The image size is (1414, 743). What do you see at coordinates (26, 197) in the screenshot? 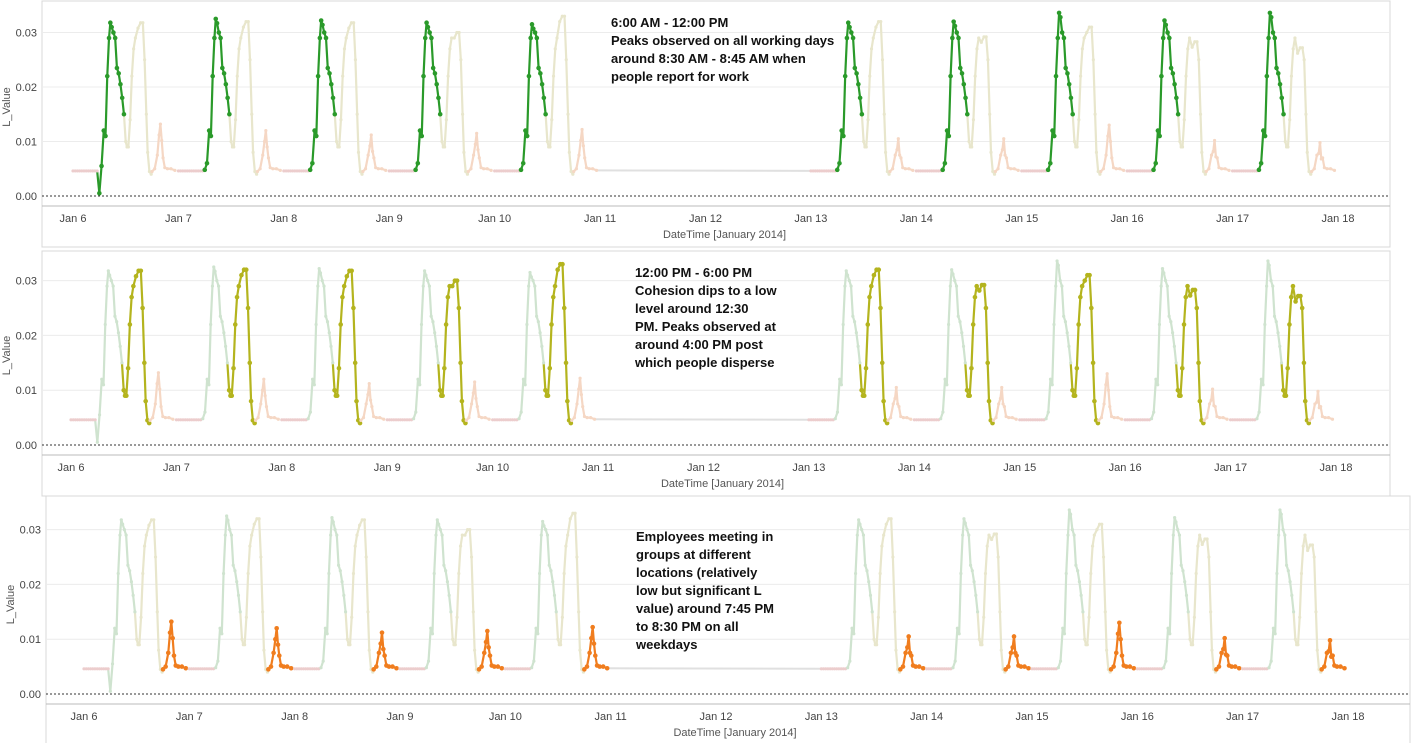
I see `y-tick-label: 0.00` at bounding box center [26, 197].